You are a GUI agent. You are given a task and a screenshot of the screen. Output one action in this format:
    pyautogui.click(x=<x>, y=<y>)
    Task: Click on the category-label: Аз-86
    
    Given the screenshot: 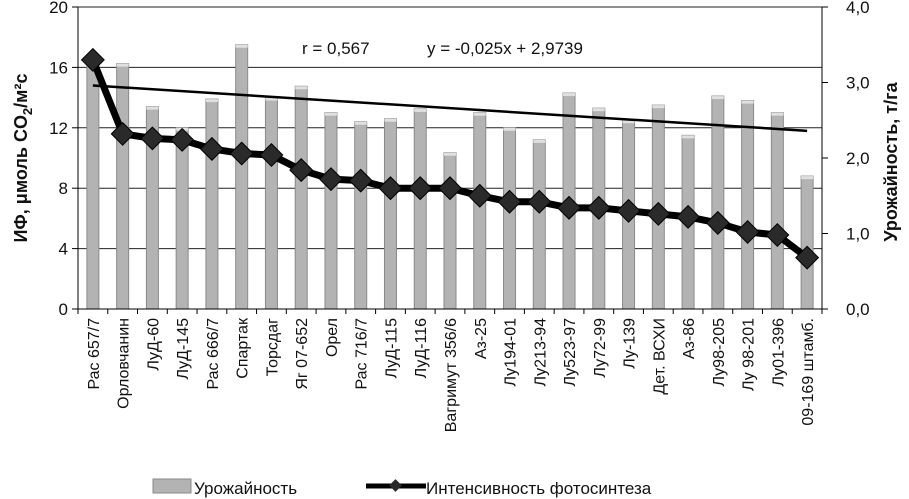 What is the action you would take?
    pyautogui.click(x=689, y=338)
    